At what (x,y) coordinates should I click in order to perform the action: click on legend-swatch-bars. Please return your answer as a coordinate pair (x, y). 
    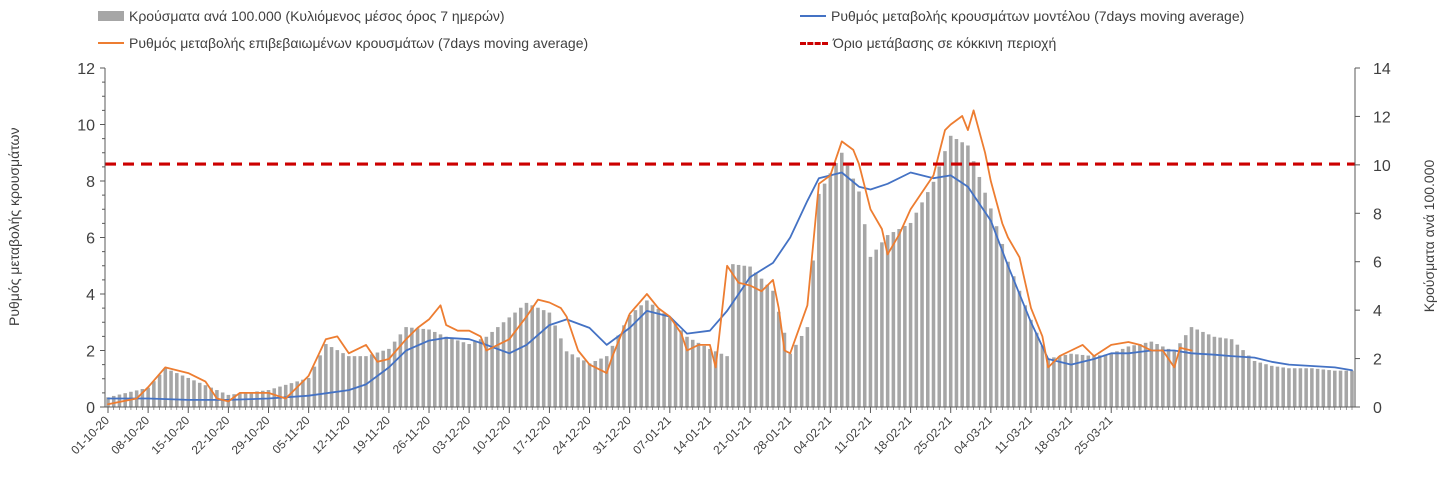
    Looking at the image, I should click on (111, 16).